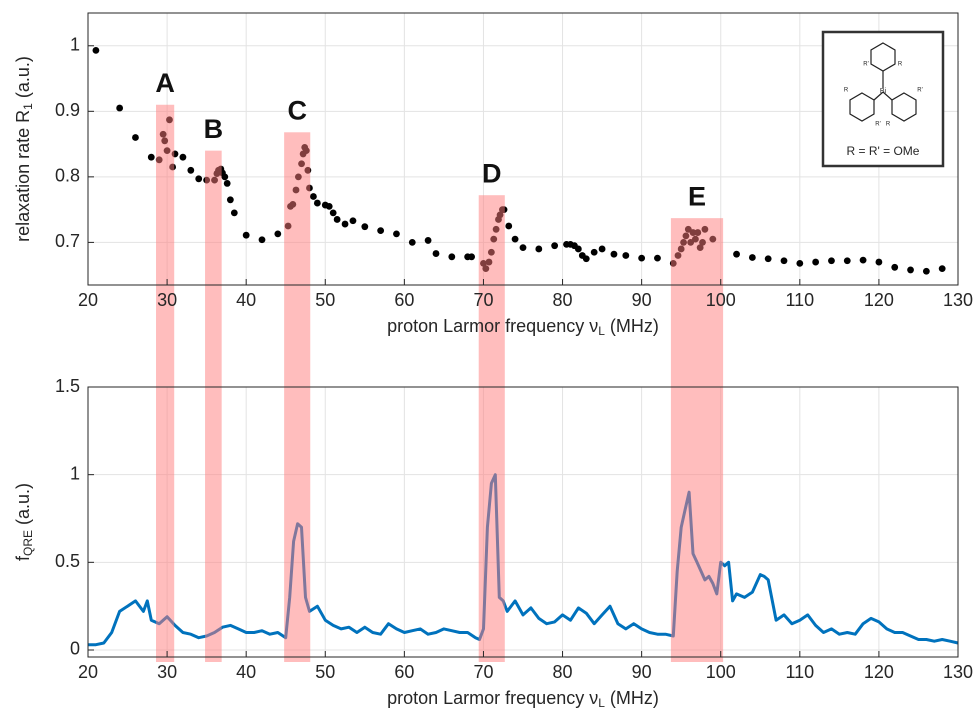 The width and height of the screenshot is (977, 713). Describe the element at coordinates (75, 649) in the screenshot. I see `y-tick-label: 0` at that location.